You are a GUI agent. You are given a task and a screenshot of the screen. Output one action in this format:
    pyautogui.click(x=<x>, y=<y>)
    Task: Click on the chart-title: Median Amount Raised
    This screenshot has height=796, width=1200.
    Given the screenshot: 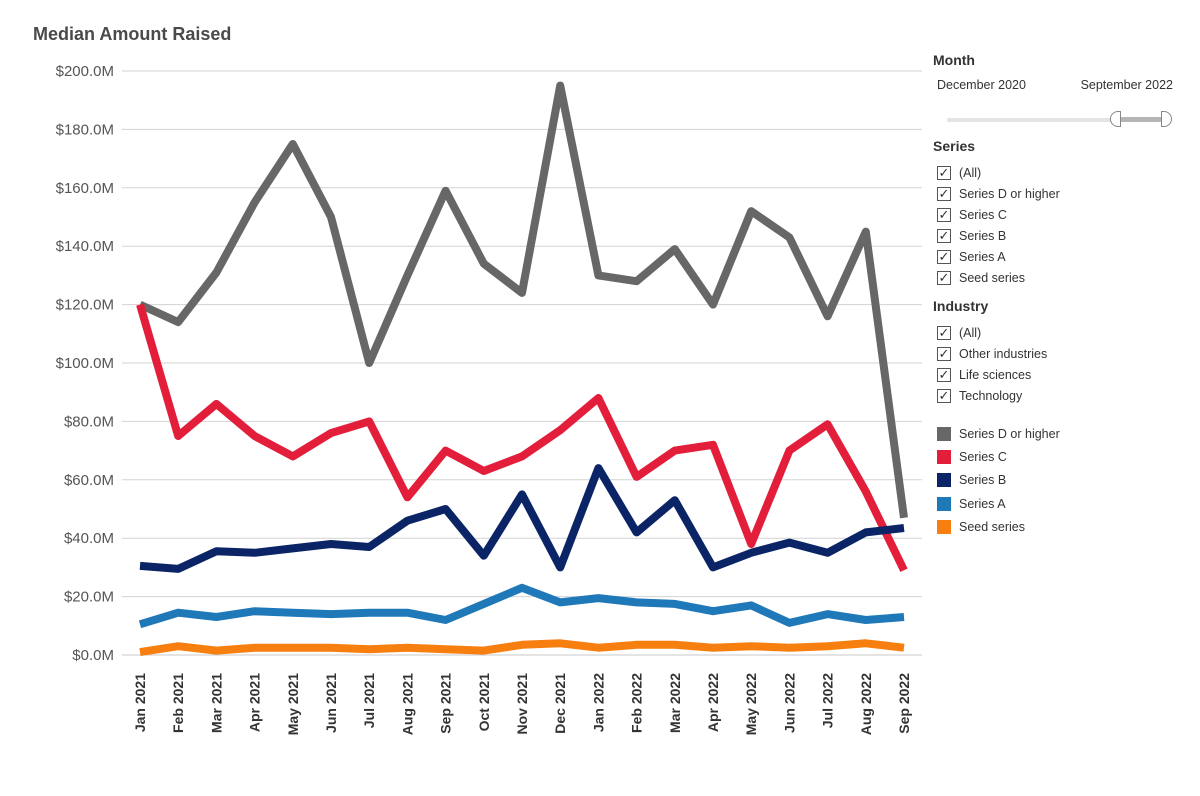 What is the action you would take?
    pyautogui.click(x=132, y=34)
    